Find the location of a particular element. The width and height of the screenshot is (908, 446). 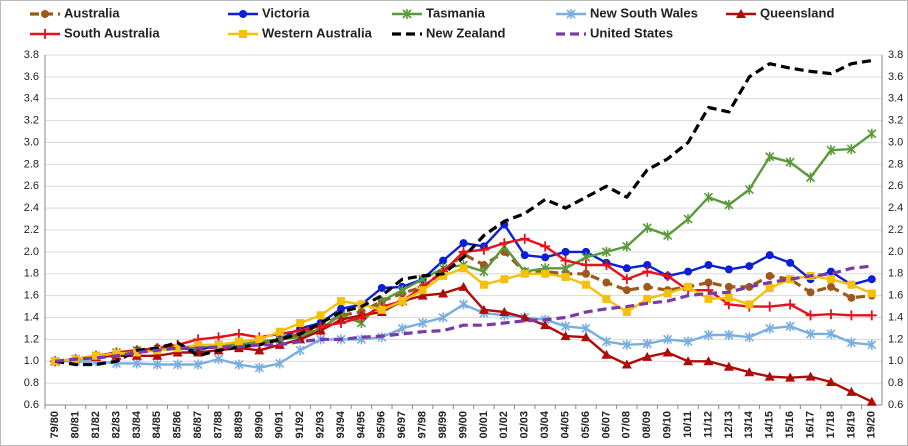

y-tick-label: 2.2 is located at coordinates (31, 230).